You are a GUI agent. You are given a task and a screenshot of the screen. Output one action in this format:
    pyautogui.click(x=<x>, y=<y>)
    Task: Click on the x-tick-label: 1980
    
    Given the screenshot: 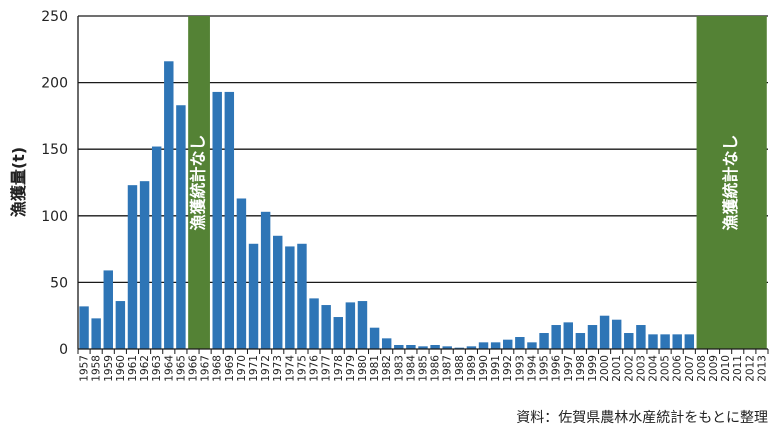 What is the action you would take?
    pyautogui.click(x=363, y=368)
    